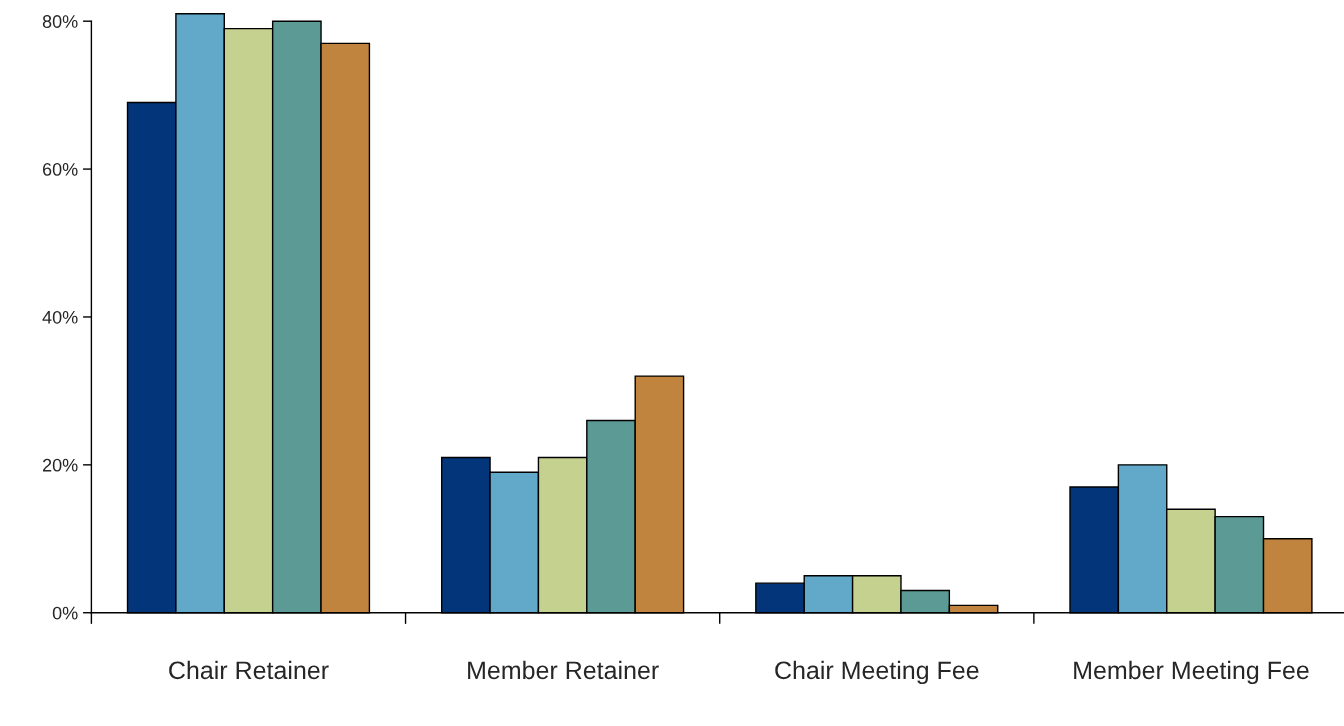  What do you see at coordinates (563, 670) in the screenshot?
I see `x-tick-label: Member Retainer` at bounding box center [563, 670].